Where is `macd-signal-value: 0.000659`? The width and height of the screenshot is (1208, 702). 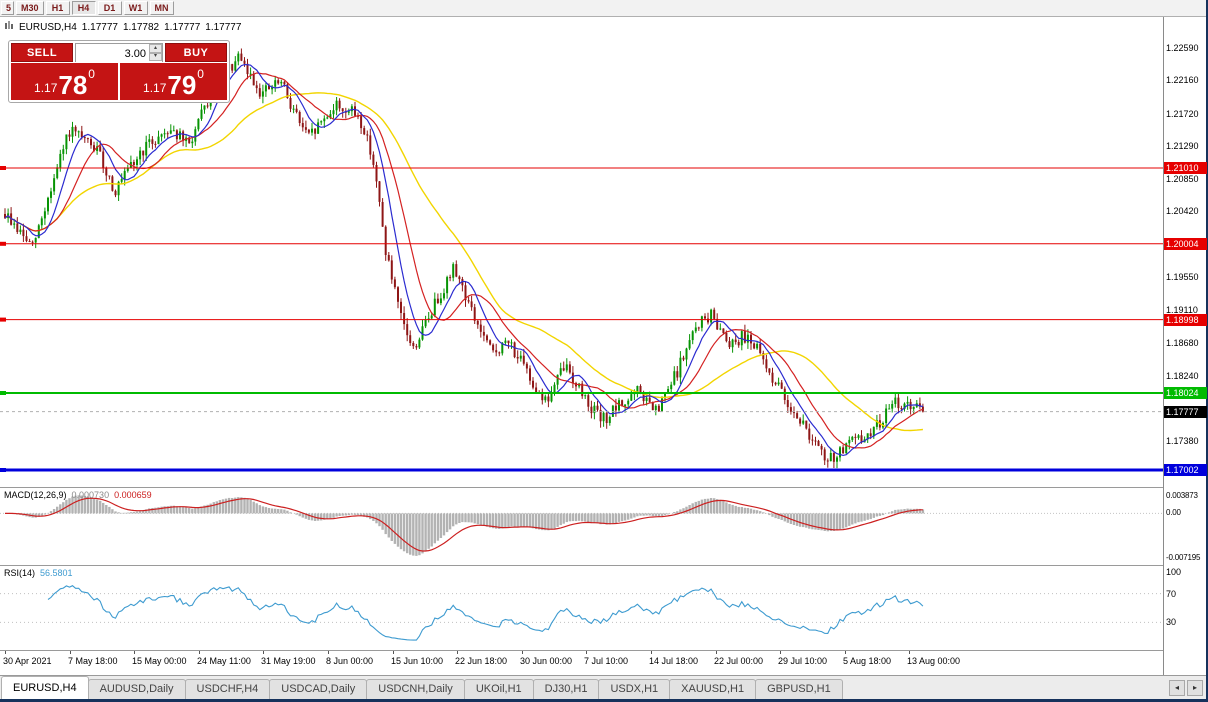 macd-signal-value: 0.000659 is located at coordinates (133, 495).